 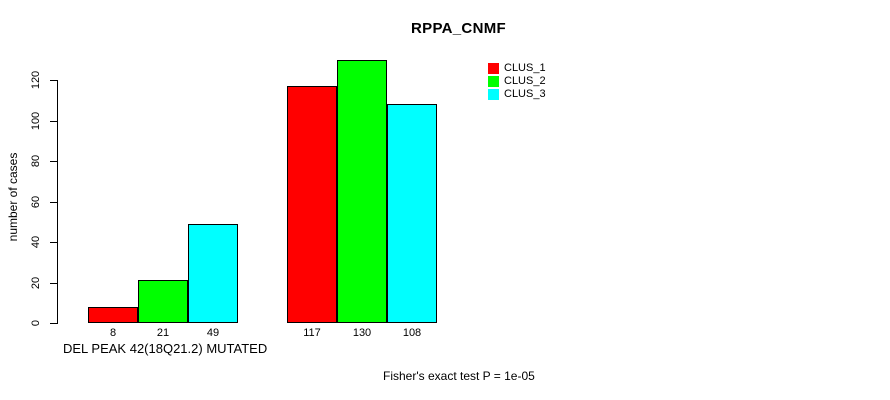 I want to click on y-tick-label-0: 0, so click(x=36, y=323).